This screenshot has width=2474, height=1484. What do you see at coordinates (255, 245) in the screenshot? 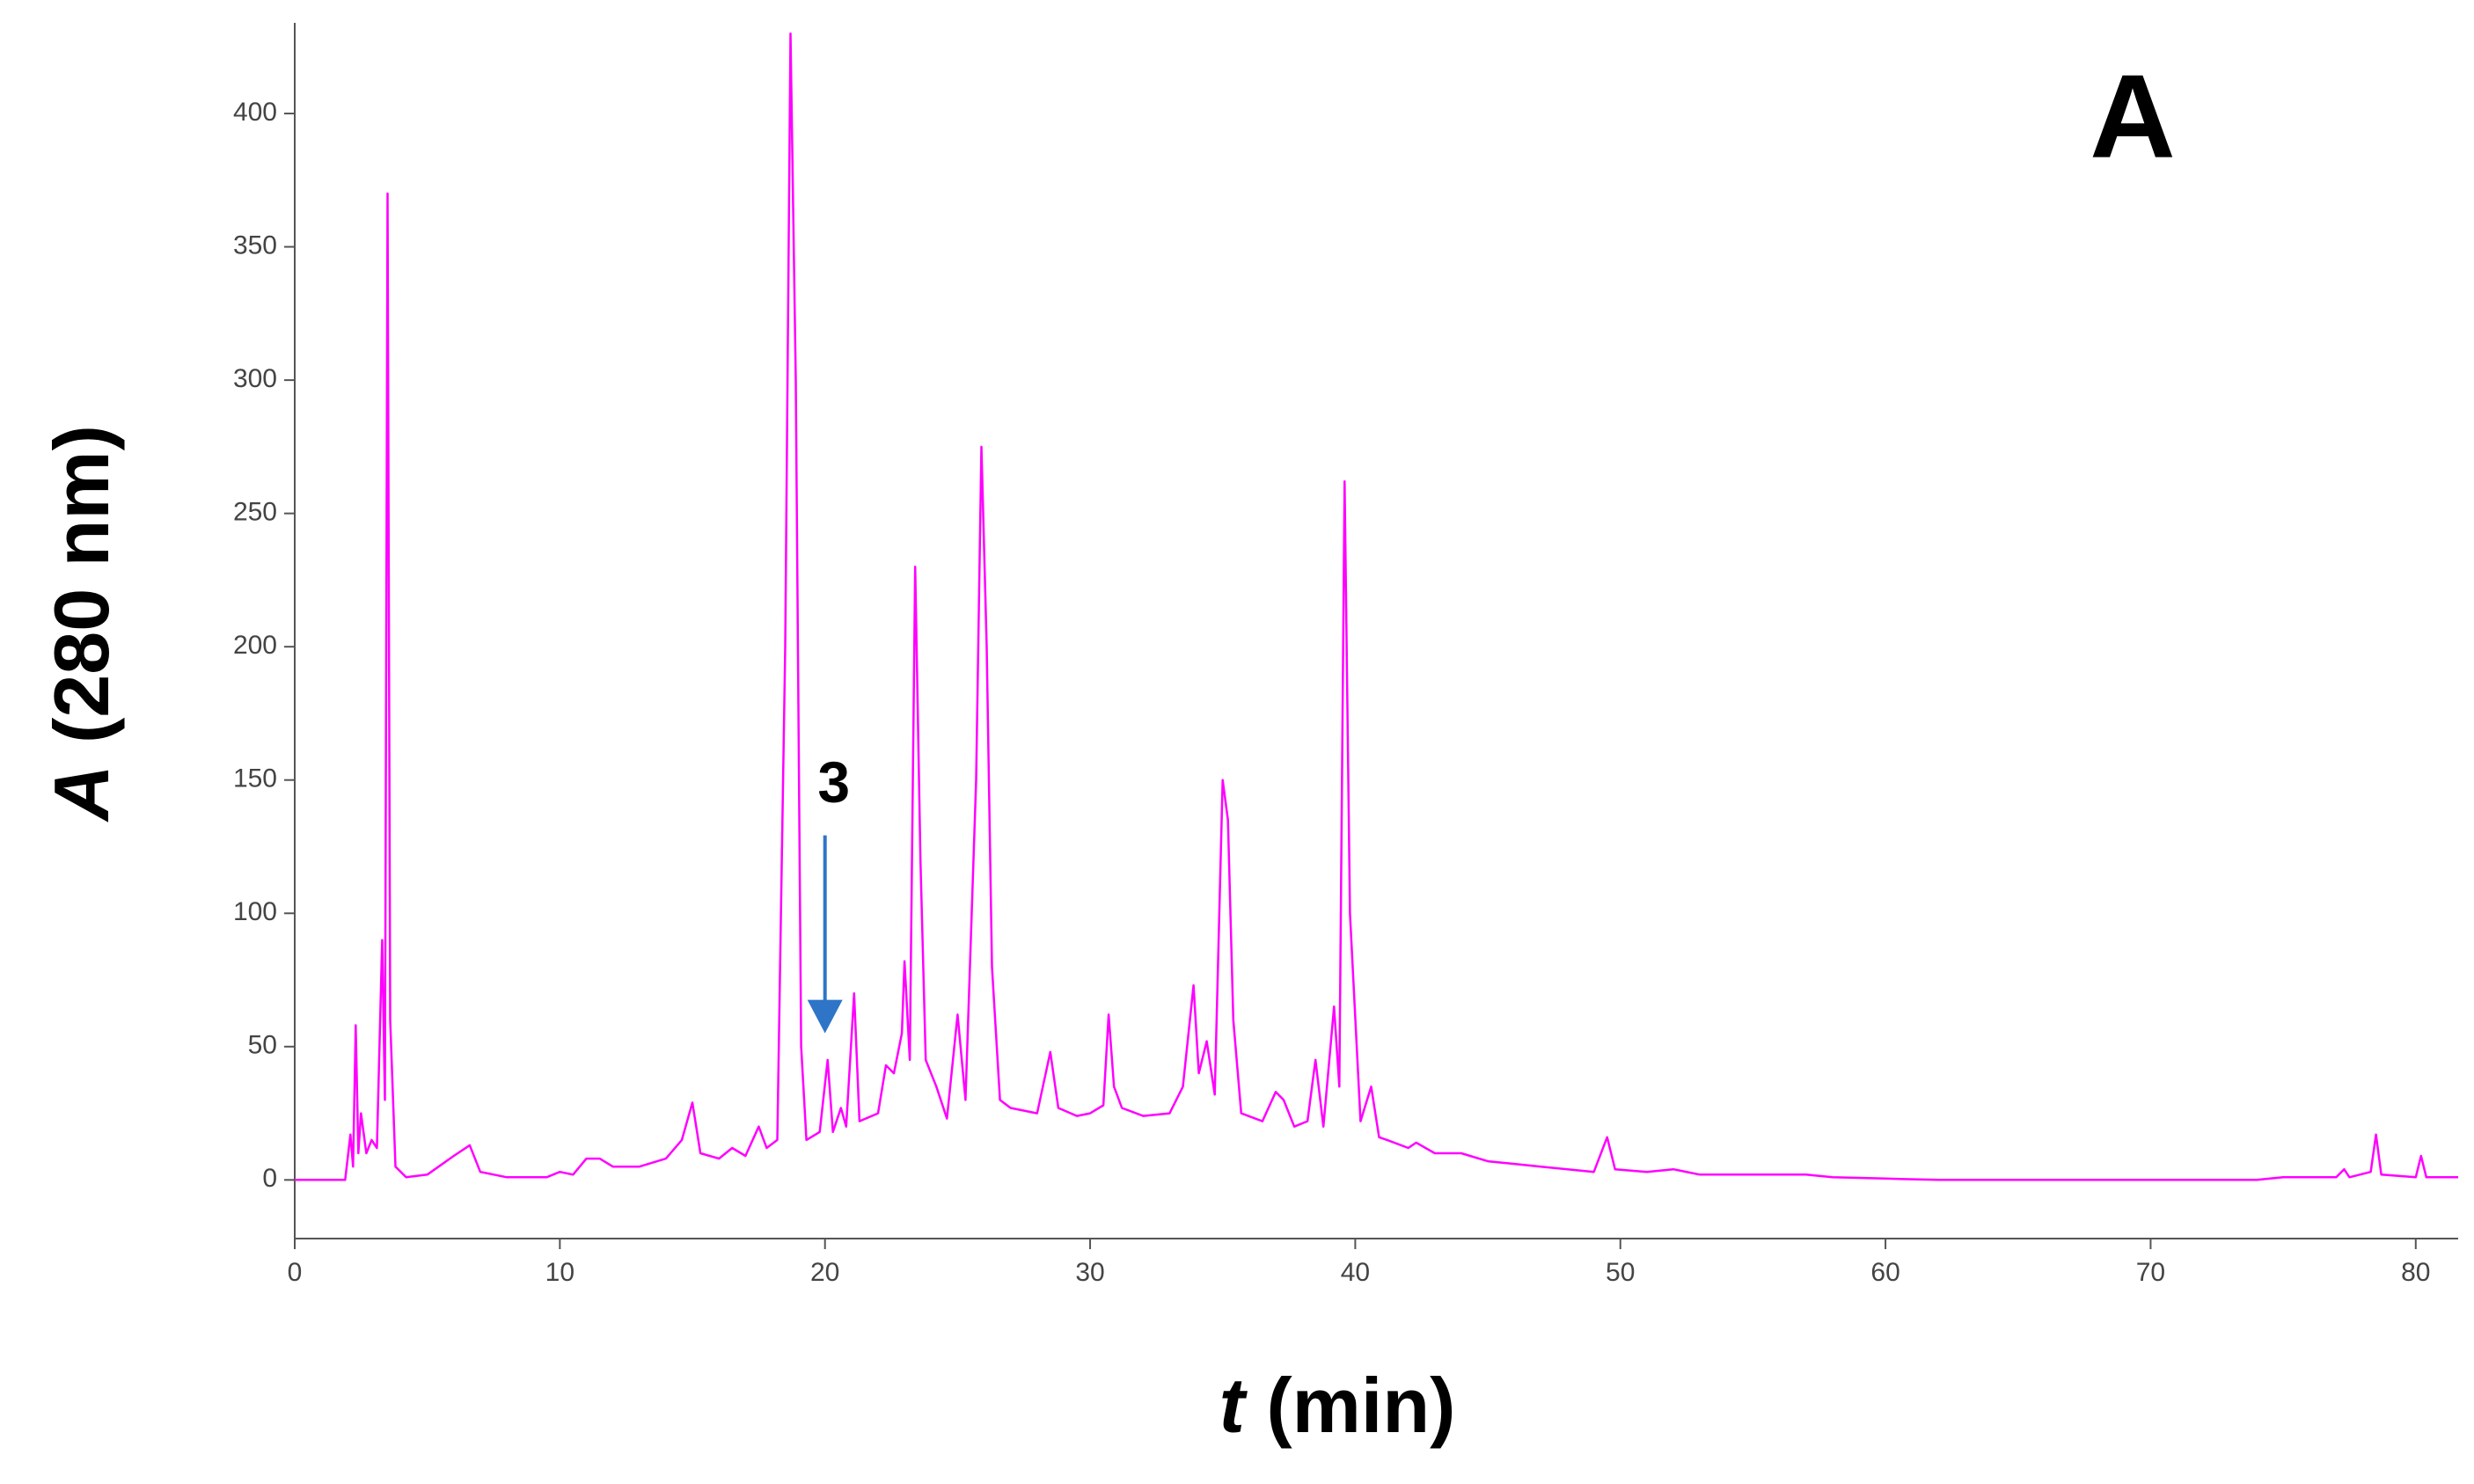
I see `y-tick-label: 350` at bounding box center [255, 245].